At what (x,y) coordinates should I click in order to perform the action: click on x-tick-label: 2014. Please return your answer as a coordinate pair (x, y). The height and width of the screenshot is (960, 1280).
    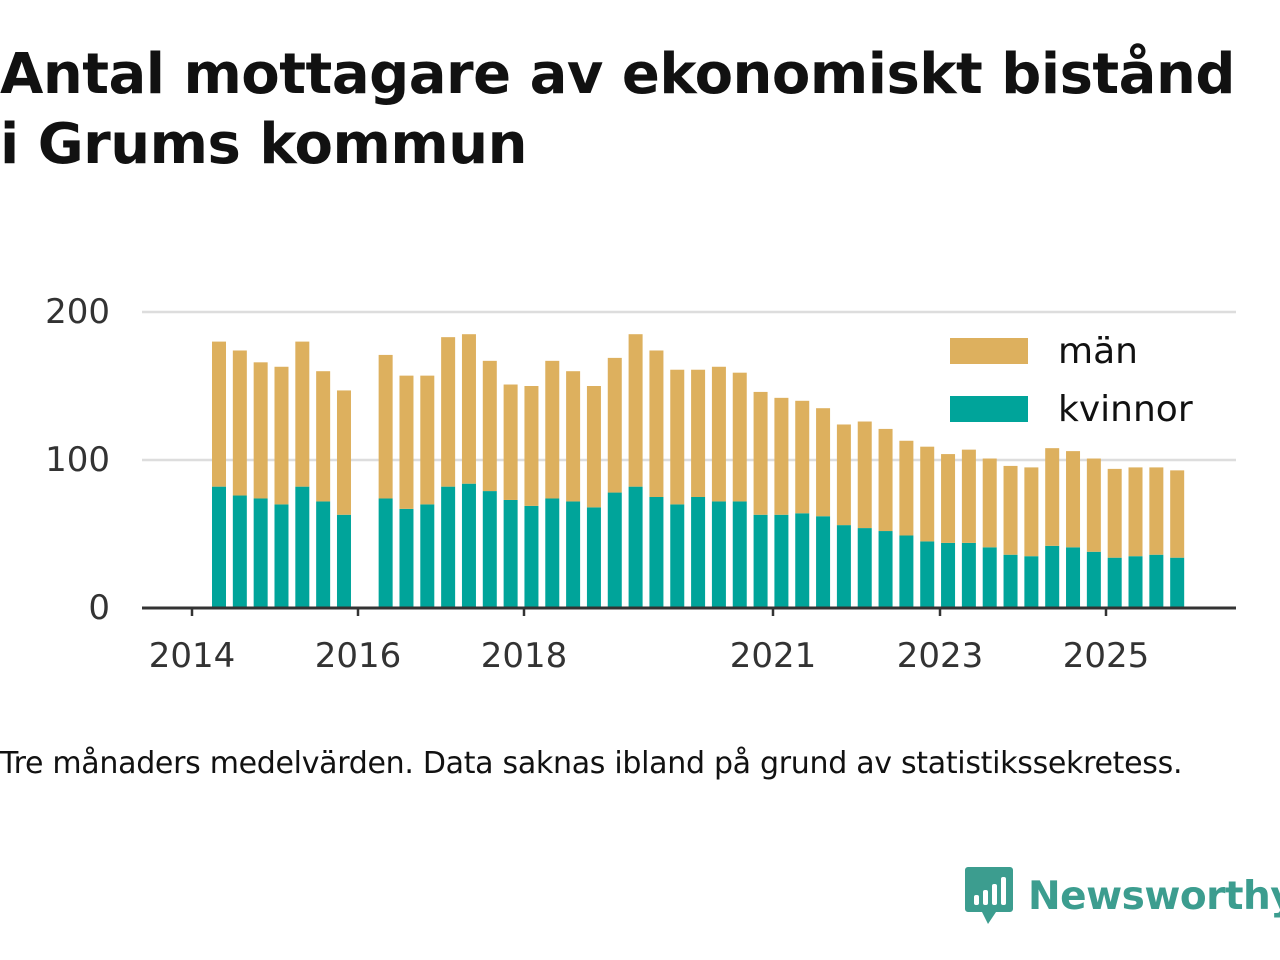
    Looking at the image, I should click on (192, 656).